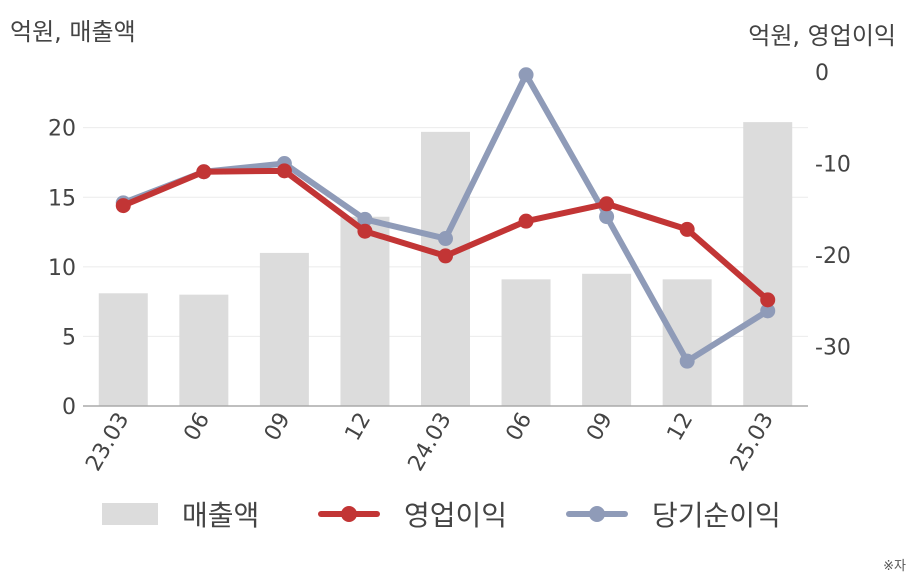 This screenshot has height=580, width=908. Describe the element at coordinates (221, 515) in the screenshot. I see `legend-label-revenue: 매출액` at that location.